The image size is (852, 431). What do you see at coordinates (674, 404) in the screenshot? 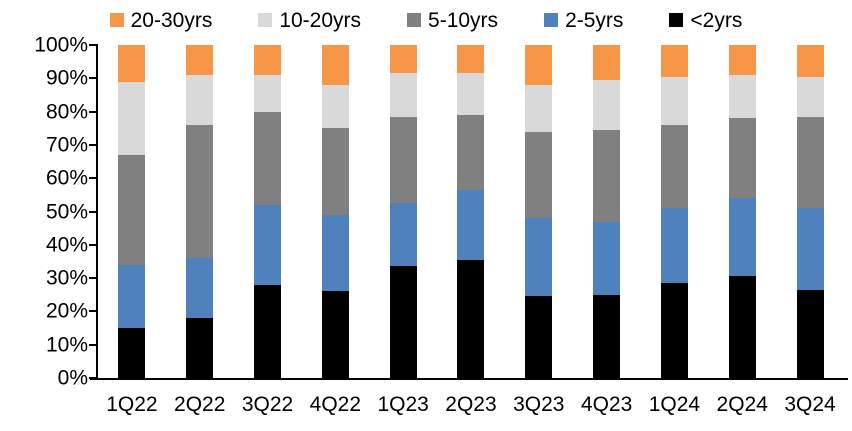
I see `x-axis-label: 1Q24` at bounding box center [674, 404].